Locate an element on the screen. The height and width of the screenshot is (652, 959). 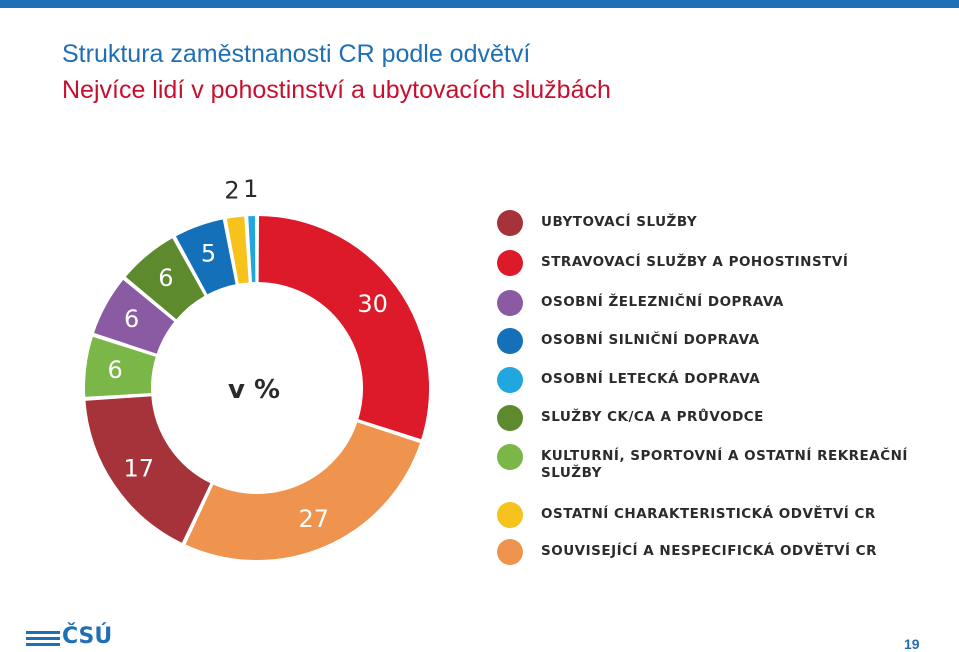
slice-value-label: 2 is located at coordinates (231, 191).